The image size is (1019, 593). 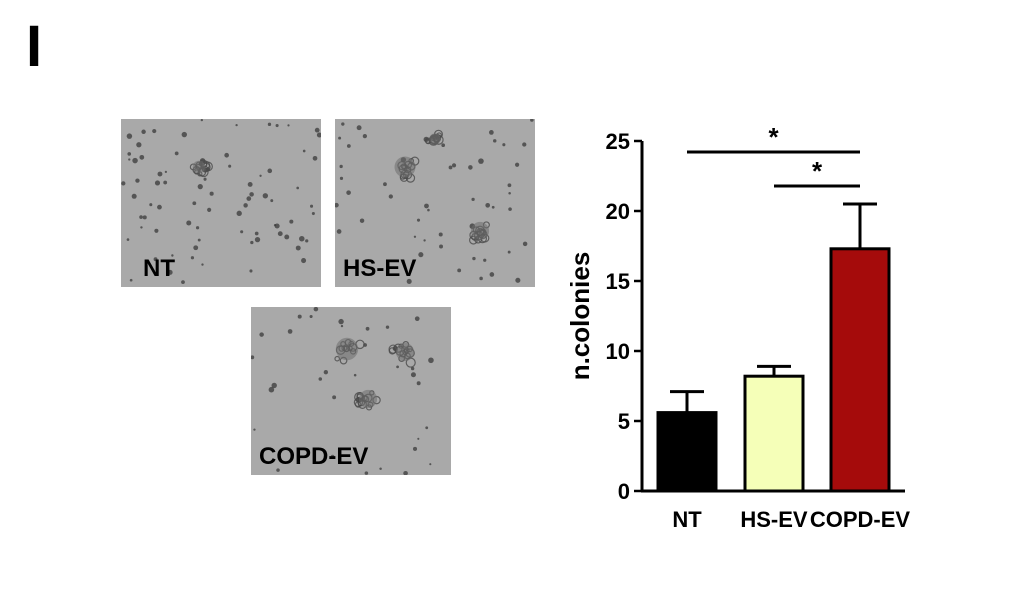 What do you see at coordinates (624, 421) in the screenshot?
I see `y-tick-label: 5` at bounding box center [624, 421].